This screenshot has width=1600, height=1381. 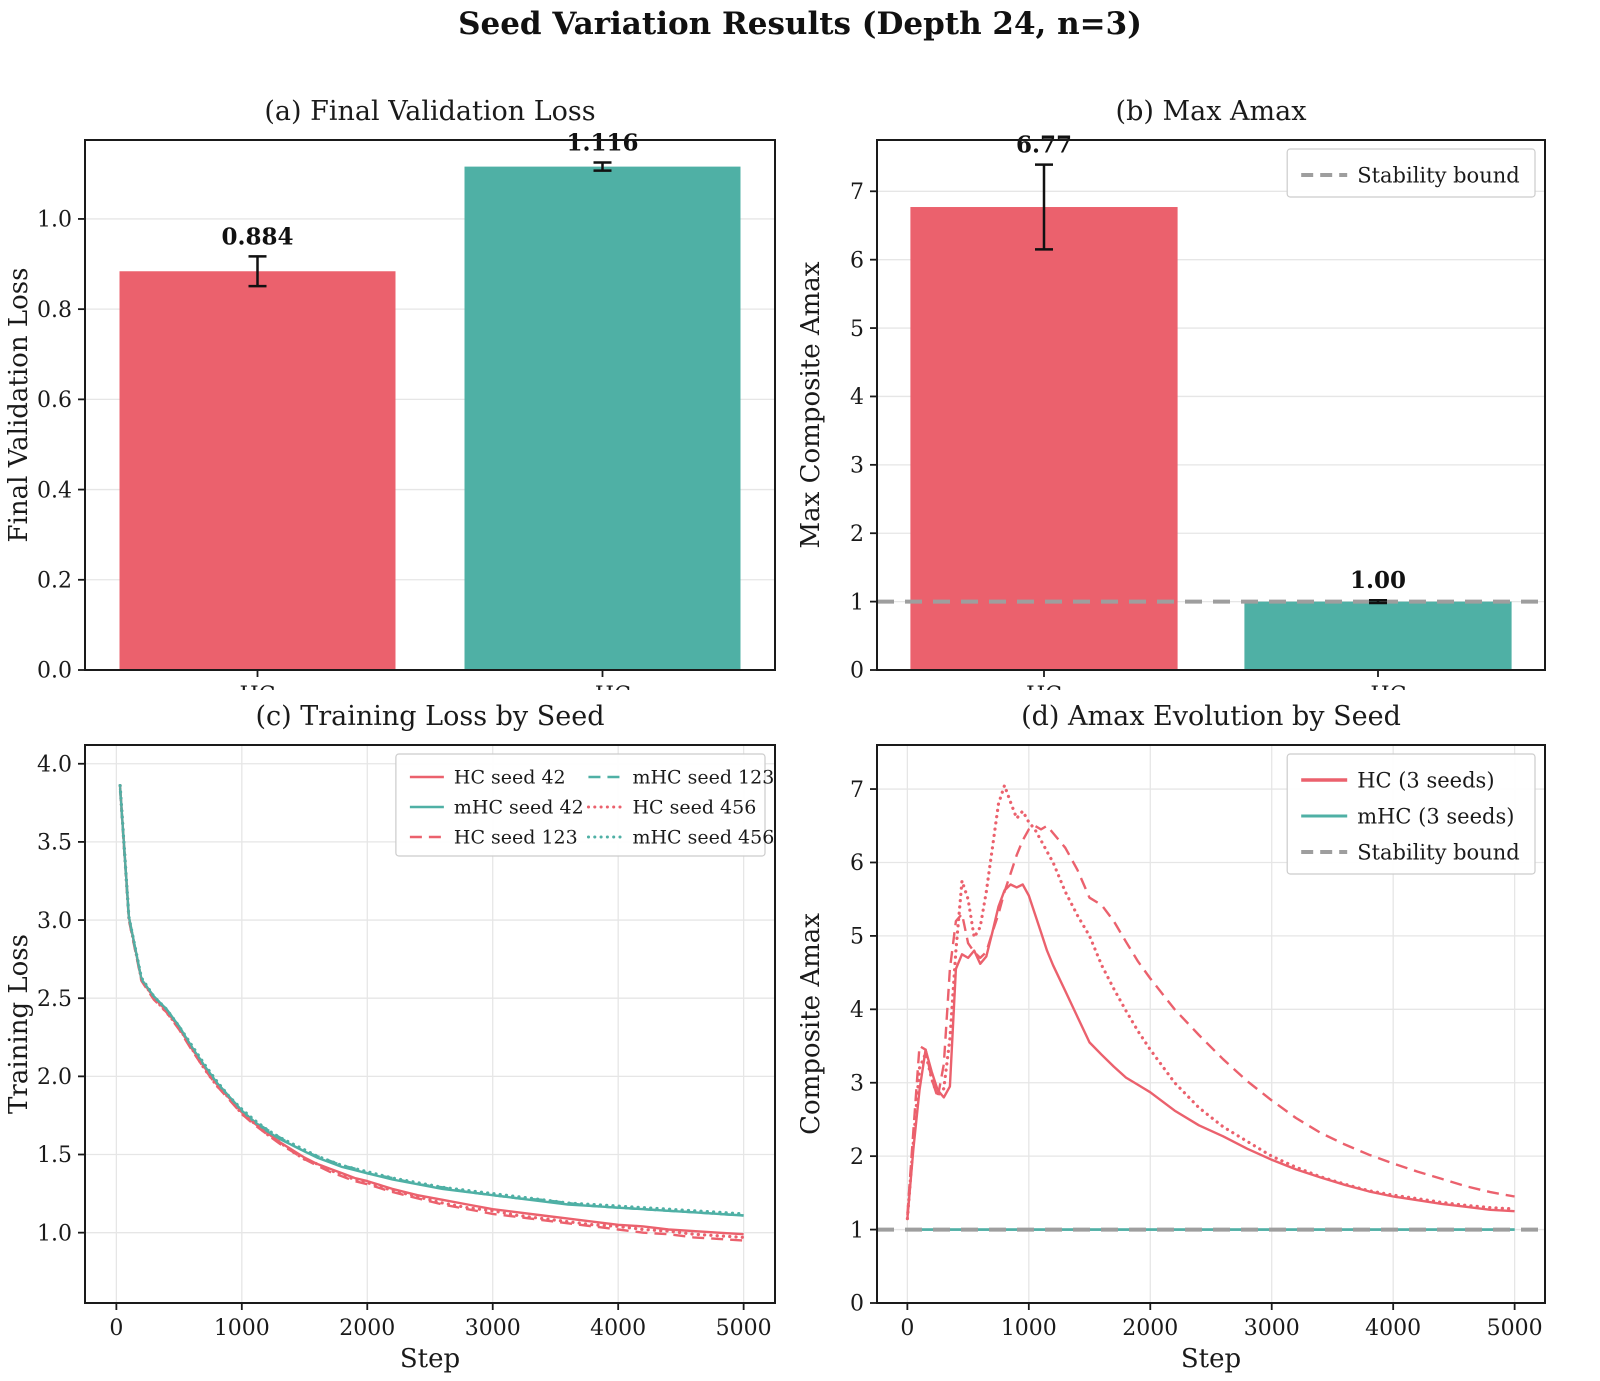 I want to click on legend: Stability bound, so click(x=1411, y=173).